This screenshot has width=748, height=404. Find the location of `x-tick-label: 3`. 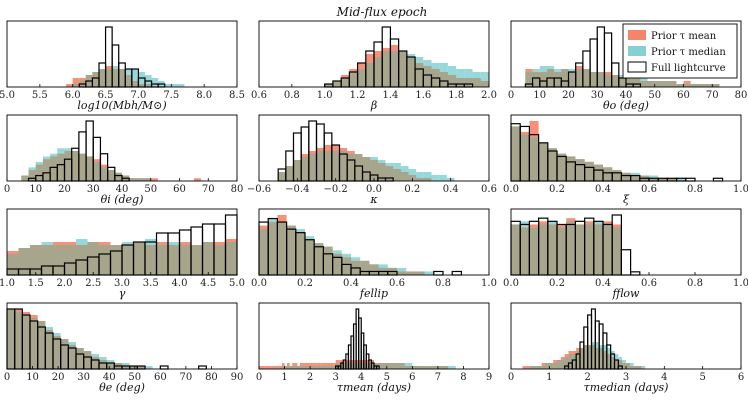

x-tick-label: 3 is located at coordinates (626, 377).